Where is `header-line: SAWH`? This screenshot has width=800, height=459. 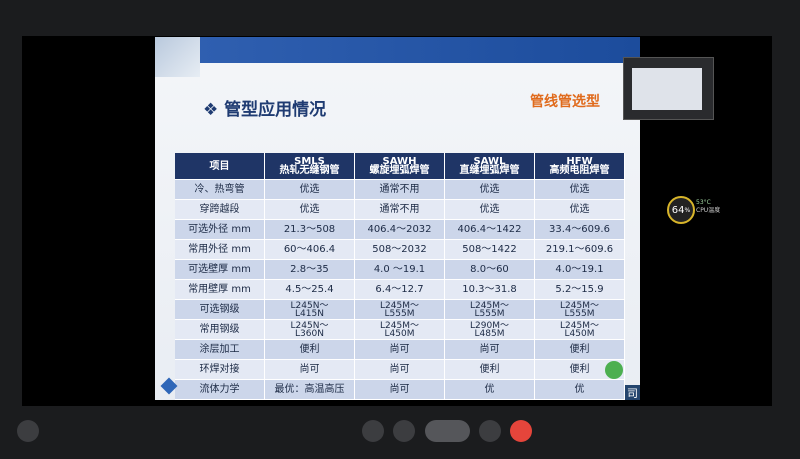
header-line: SAWH is located at coordinates (399, 161).